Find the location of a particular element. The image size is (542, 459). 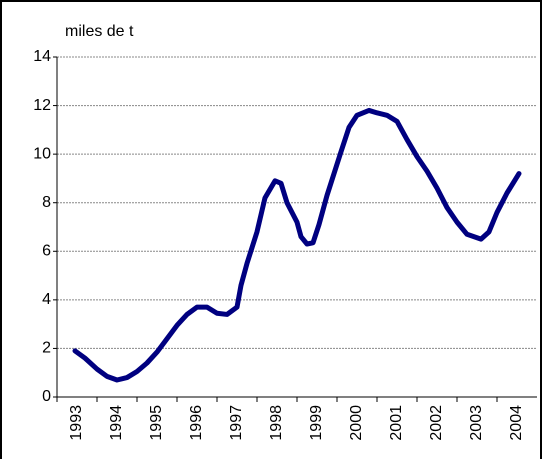

y-tick-label: 10 is located at coordinates (42, 153).